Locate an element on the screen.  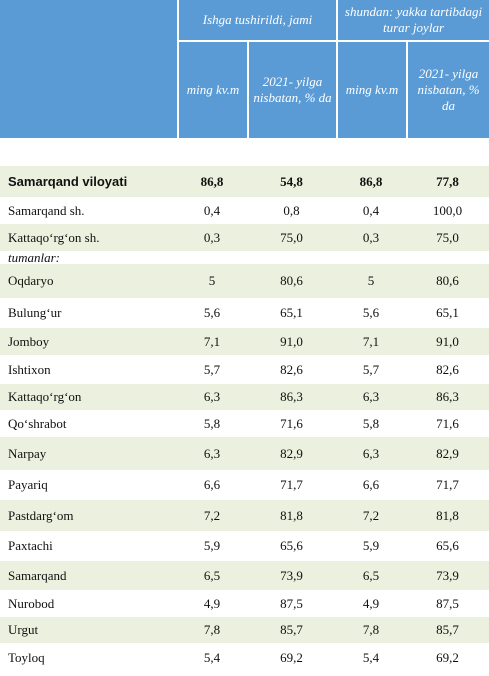
table-row: Samarqand 6,5 73,9 6,5 73,9 is located at coordinates (244, 575).